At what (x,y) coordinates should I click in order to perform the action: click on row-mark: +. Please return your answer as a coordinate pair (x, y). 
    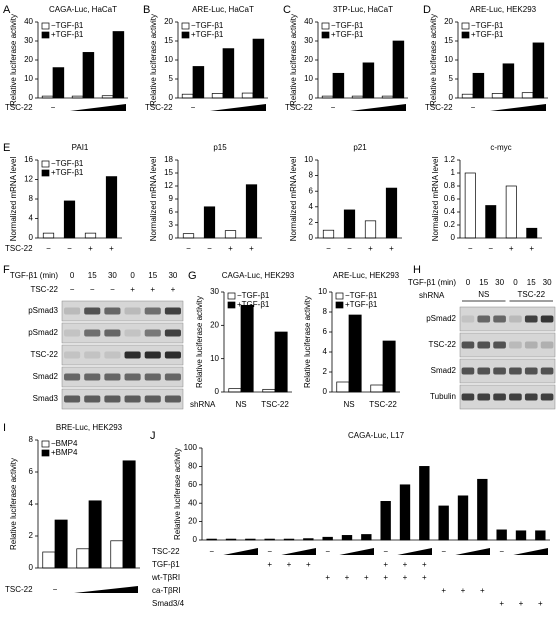
    Looking at the image, I should click on (152, 289).